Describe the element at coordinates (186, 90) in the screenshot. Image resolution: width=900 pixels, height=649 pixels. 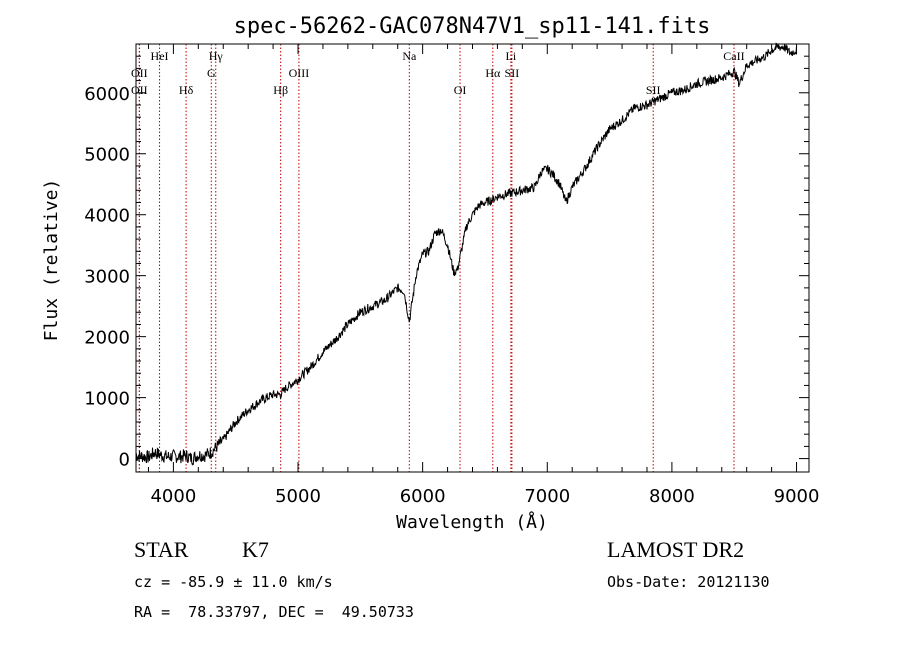
I see `line-label: Hδ` at that location.